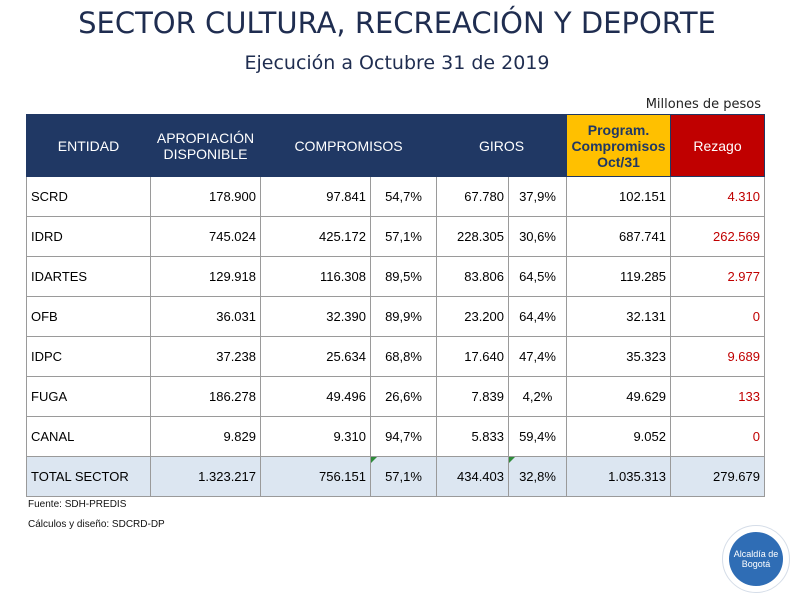  Describe the element at coordinates (88, 236) in the screenshot. I see `cell-entidad: IDRD` at that location.